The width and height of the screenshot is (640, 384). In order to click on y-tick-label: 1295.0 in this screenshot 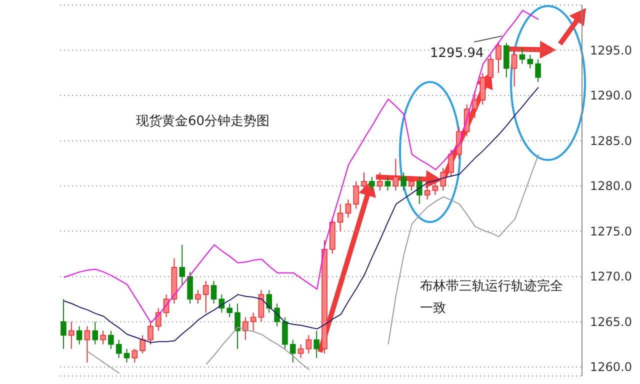, I will do `click(611, 51)`.